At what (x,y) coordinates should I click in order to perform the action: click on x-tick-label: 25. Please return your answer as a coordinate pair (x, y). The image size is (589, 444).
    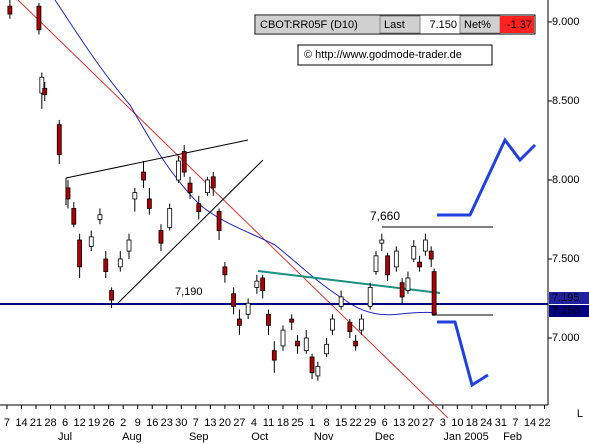
    Looking at the image, I should click on (297, 423).